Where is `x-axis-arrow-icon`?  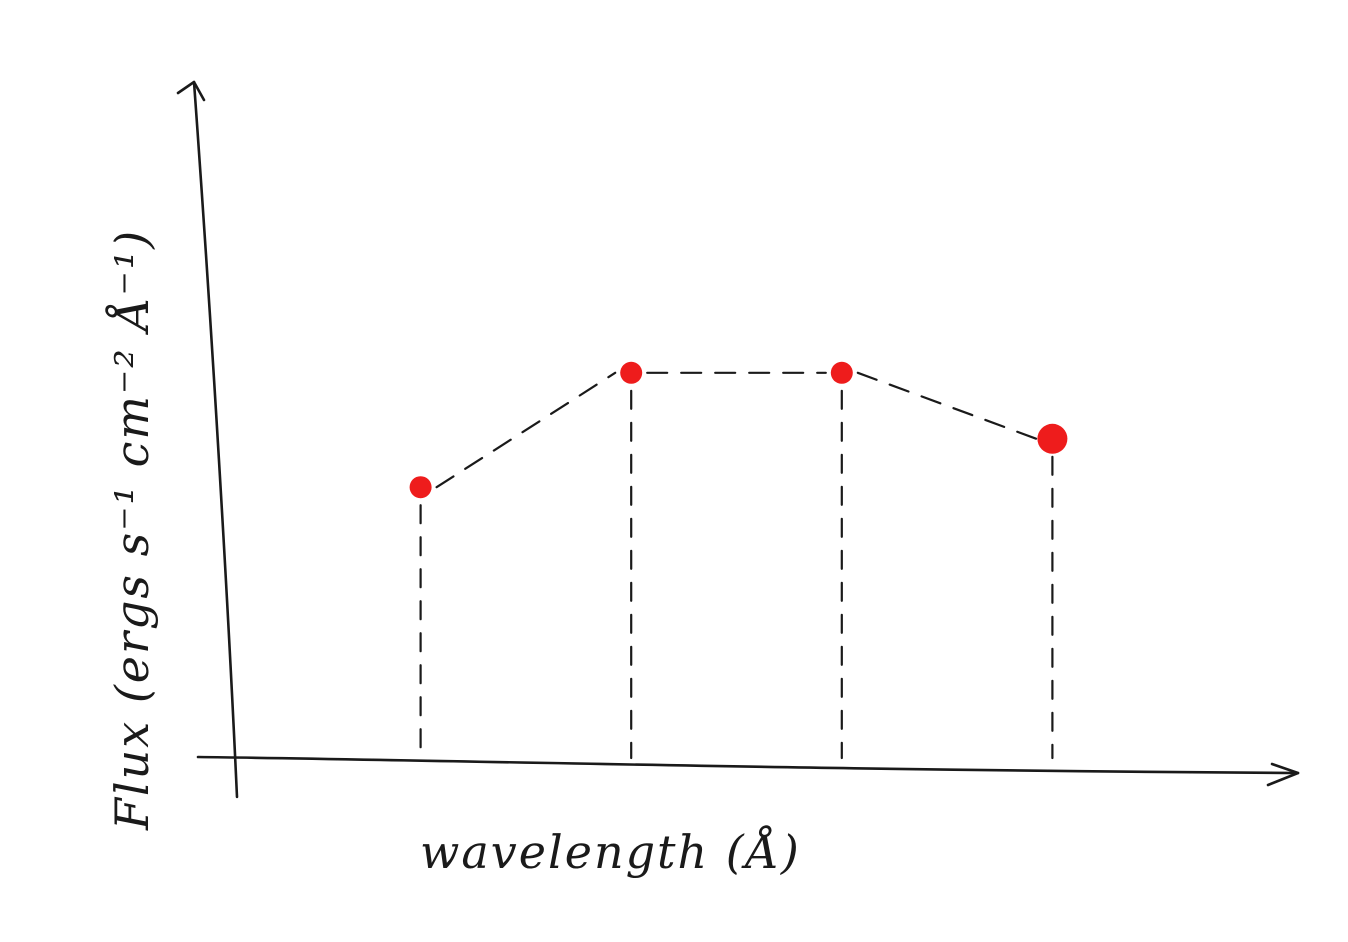
x-axis-arrow-icon is located at coordinates (1283, 774).